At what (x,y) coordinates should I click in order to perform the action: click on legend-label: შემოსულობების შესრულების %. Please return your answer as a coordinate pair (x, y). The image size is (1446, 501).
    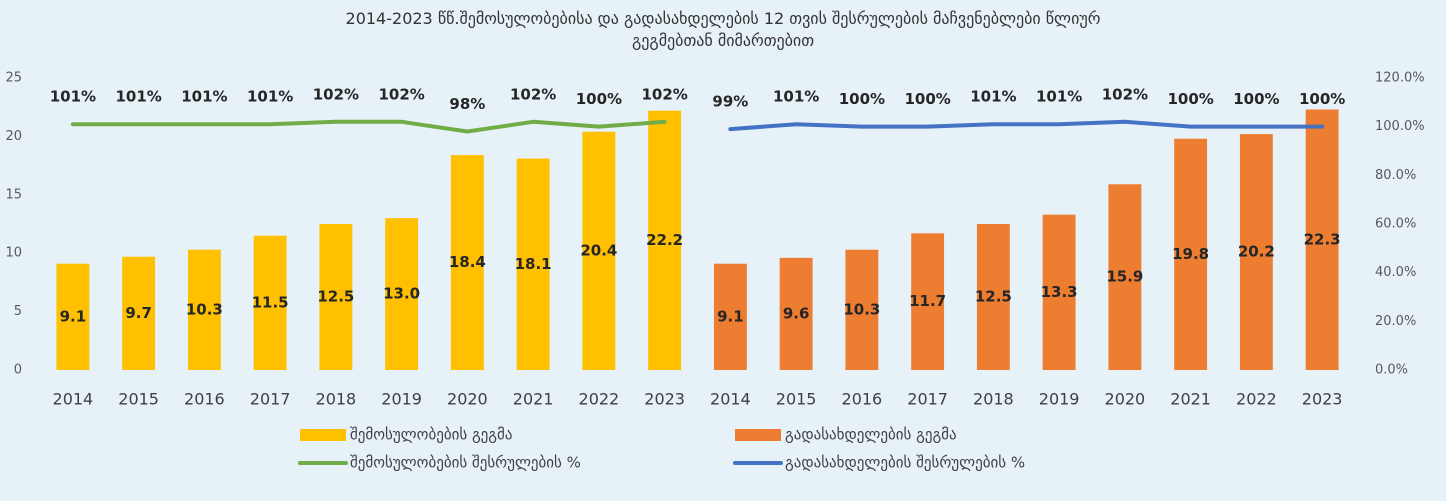
    Looking at the image, I should click on (465, 463).